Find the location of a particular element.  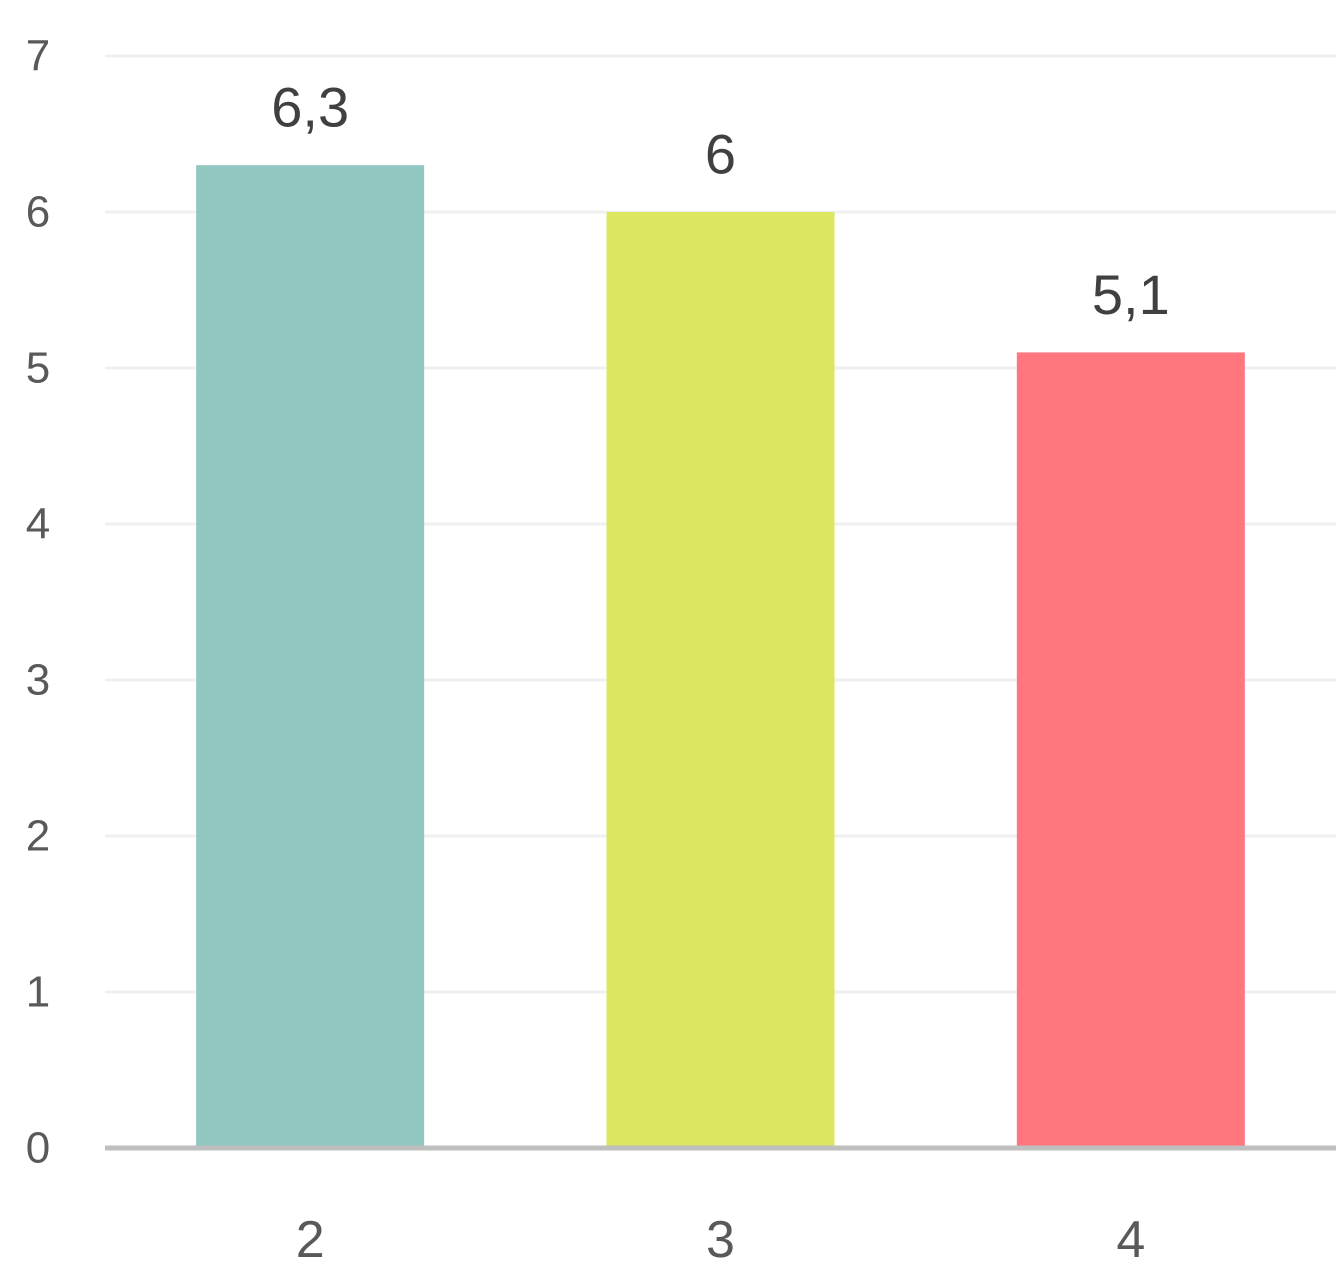

x-tick-label-3: 3 is located at coordinates (720, 1237).